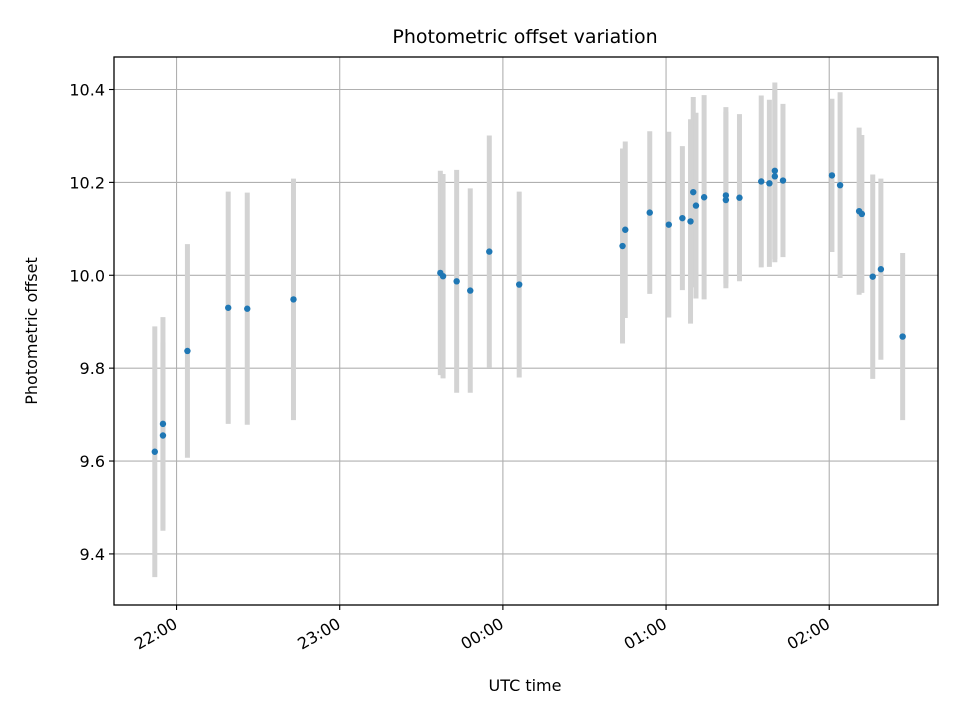 The height and width of the screenshot is (720, 960). Describe the element at coordinates (87, 90) in the screenshot. I see `y-tick-label: 10.4` at that location.